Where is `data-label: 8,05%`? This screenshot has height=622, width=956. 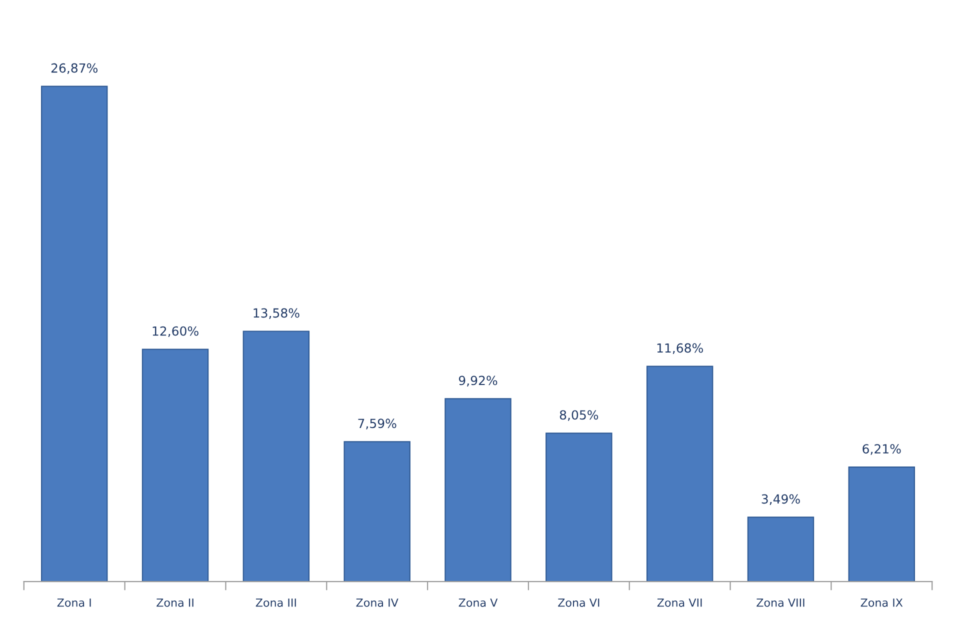 data-label: 8,05% is located at coordinates (579, 415).